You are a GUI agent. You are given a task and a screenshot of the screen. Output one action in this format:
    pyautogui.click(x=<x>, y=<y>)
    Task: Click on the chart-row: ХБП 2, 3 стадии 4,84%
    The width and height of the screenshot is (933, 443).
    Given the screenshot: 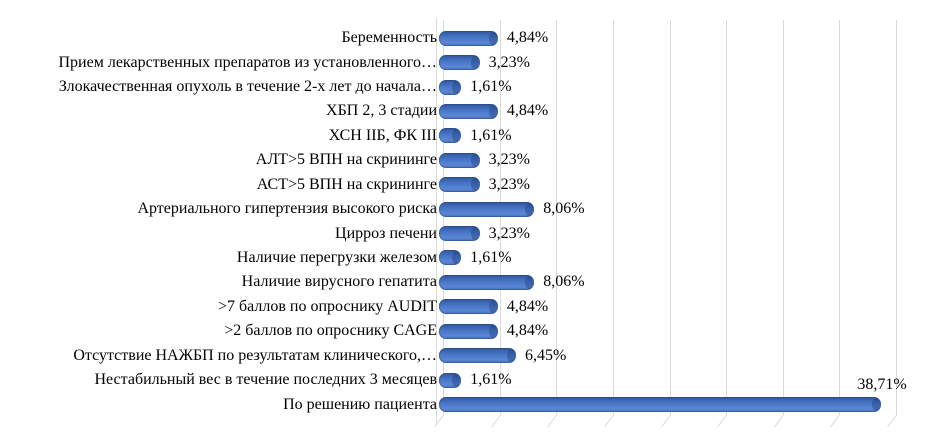 What is the action you would take?
    pyautogui.click(x=466, y=111)
    